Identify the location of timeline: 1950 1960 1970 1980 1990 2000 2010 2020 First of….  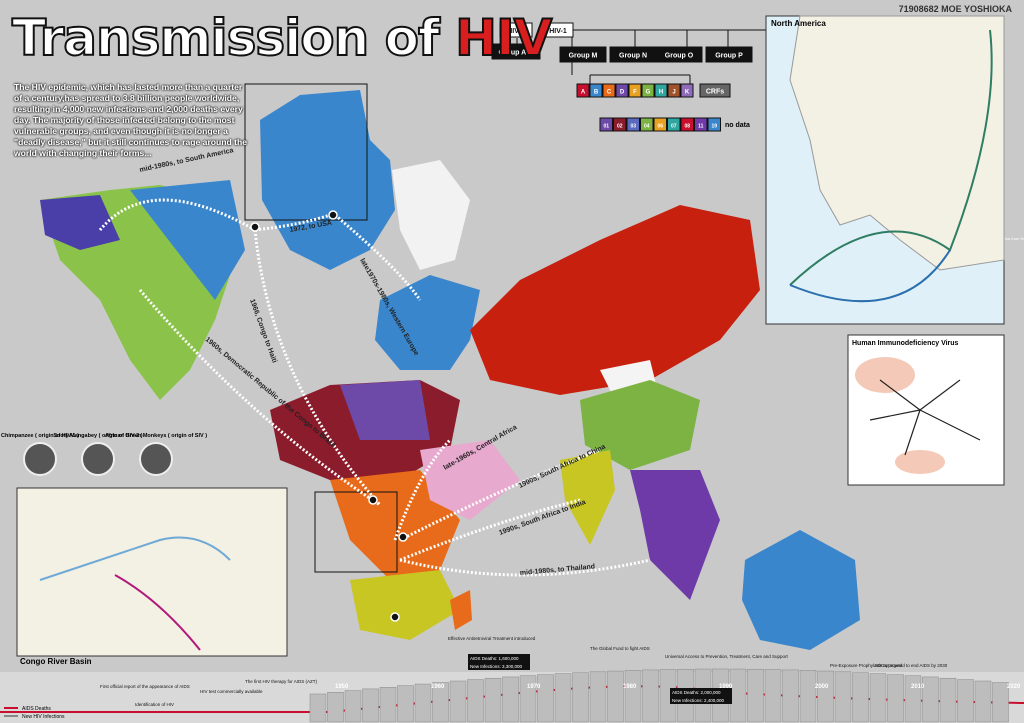
(512, 679).